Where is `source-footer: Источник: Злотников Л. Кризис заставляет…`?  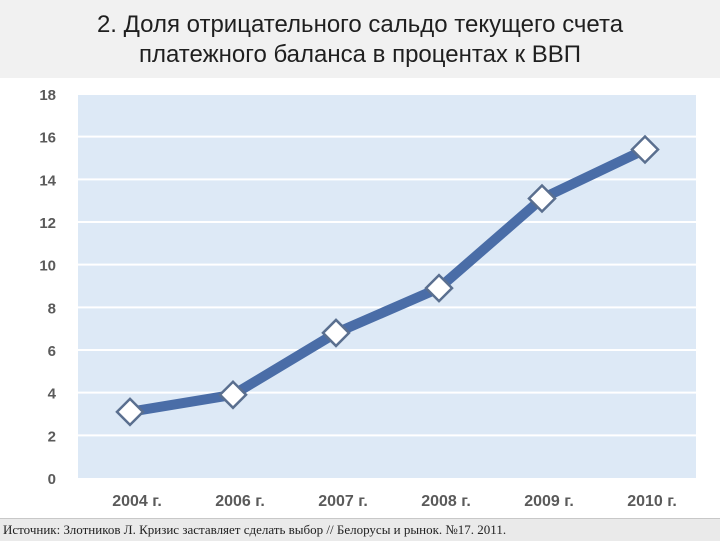
source-footer: Источник: Злотников Л. Кризис заставляет… is located at coordinates (360, 529).